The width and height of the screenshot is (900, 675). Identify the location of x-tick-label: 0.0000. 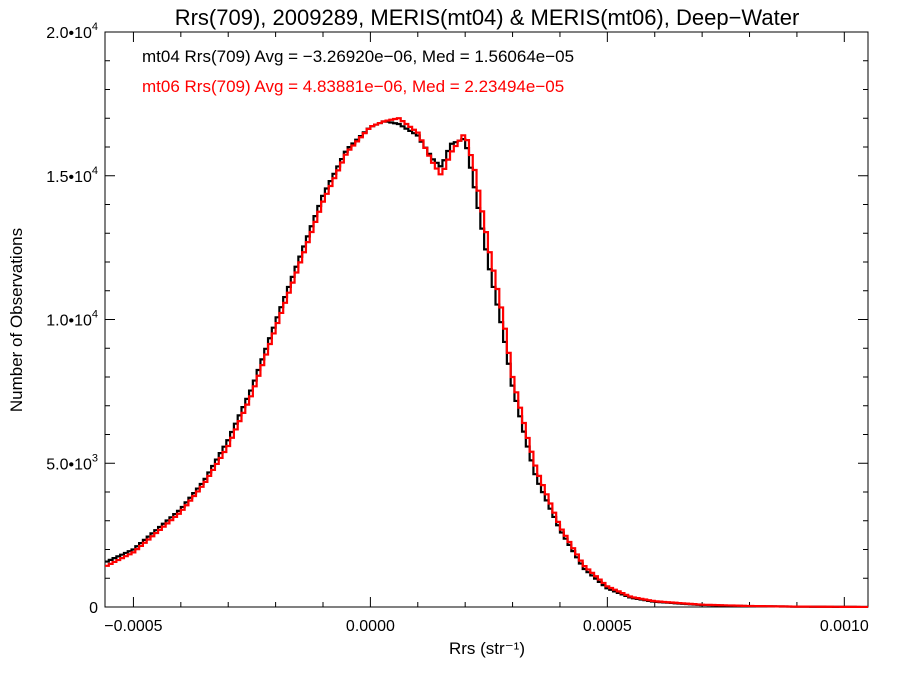
(370, 626).